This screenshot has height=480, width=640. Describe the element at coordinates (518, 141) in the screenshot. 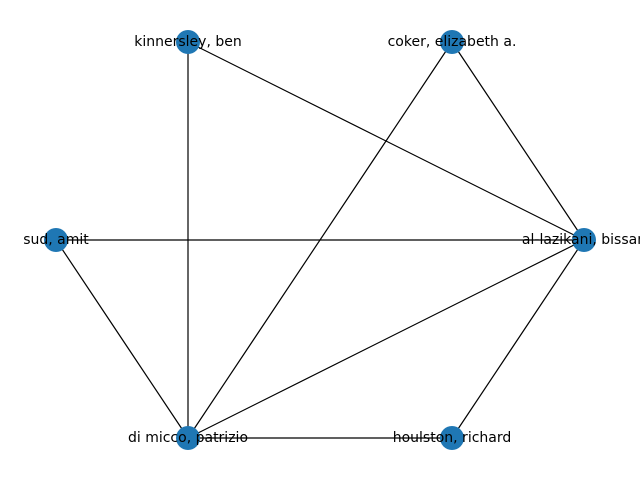

I see `edge-coker-al_lazikani` at that location.